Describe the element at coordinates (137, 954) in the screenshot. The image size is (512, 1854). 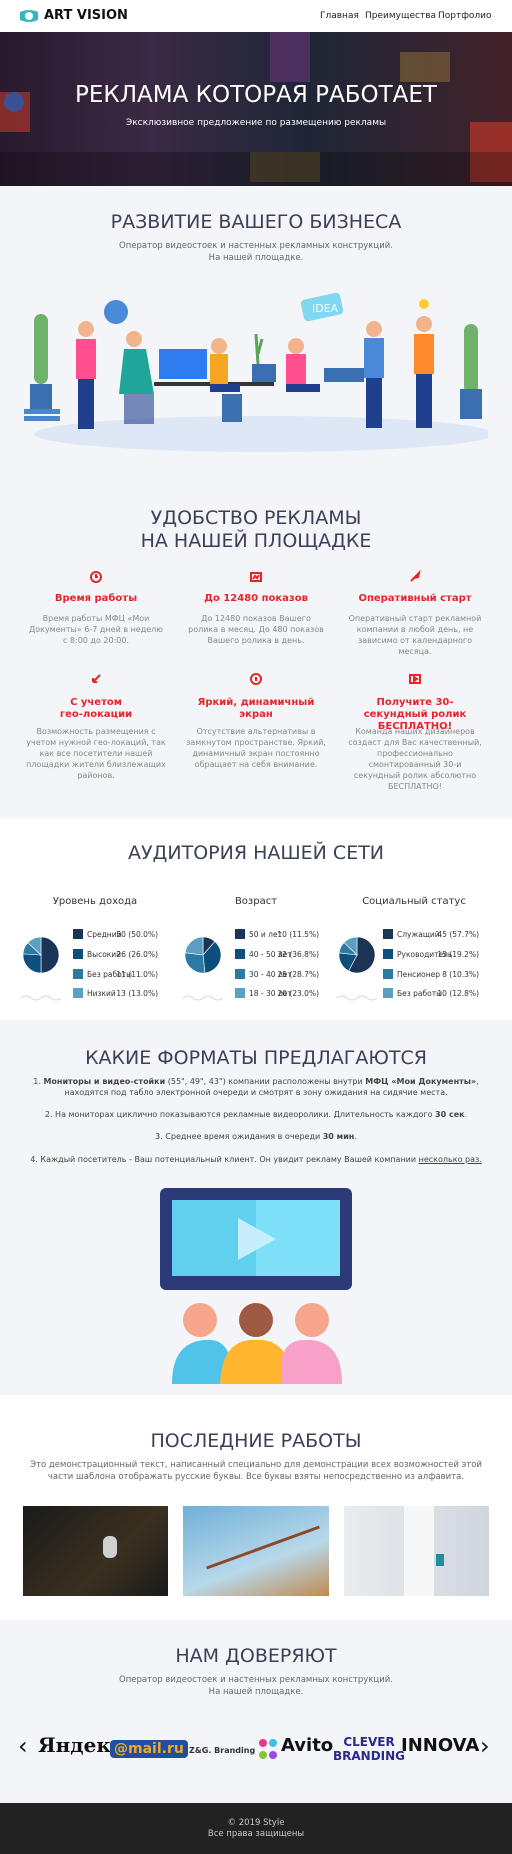
I see `legend-value: 26 (26.0%)` at that location.